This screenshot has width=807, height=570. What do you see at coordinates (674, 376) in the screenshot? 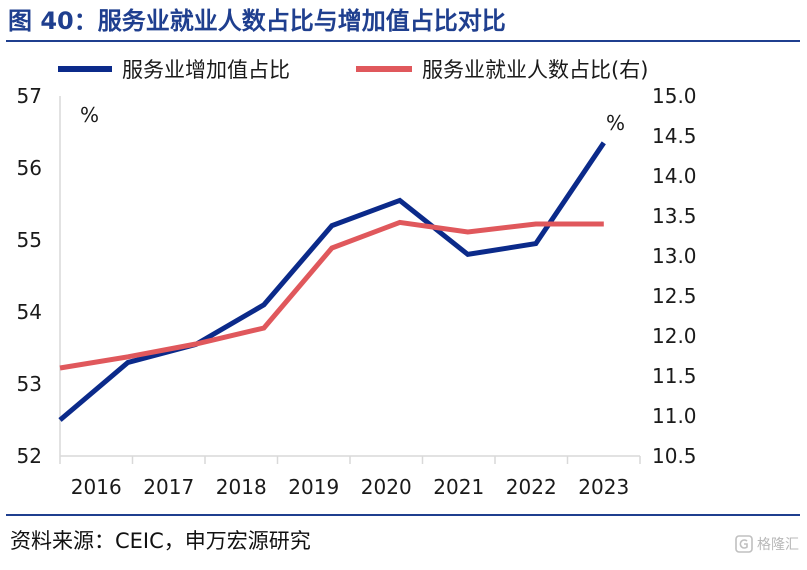
I see `right-tick-label-11.5: 11.5` at bounding box center [674, 376].